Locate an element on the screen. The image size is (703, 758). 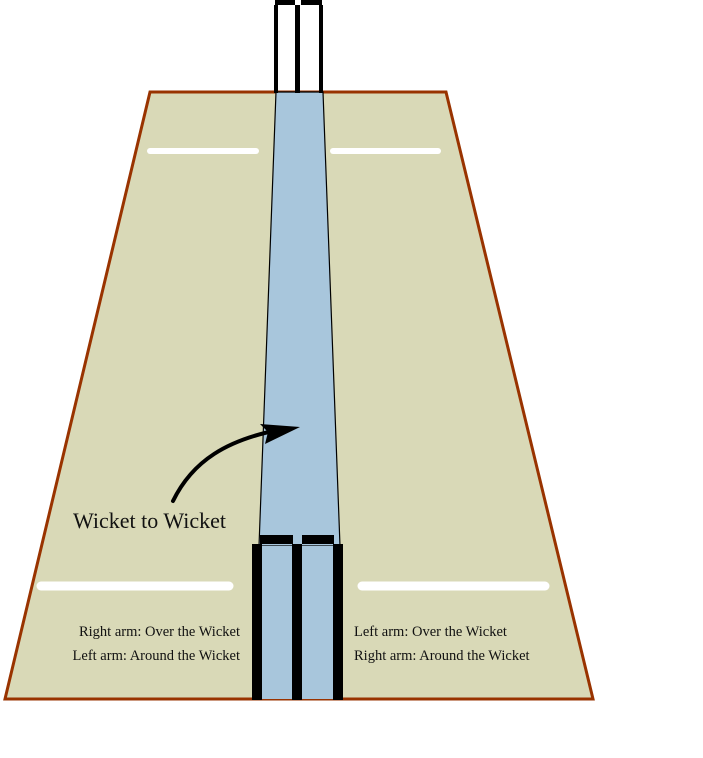
arrow-curve is located at coordinates (225, 465).